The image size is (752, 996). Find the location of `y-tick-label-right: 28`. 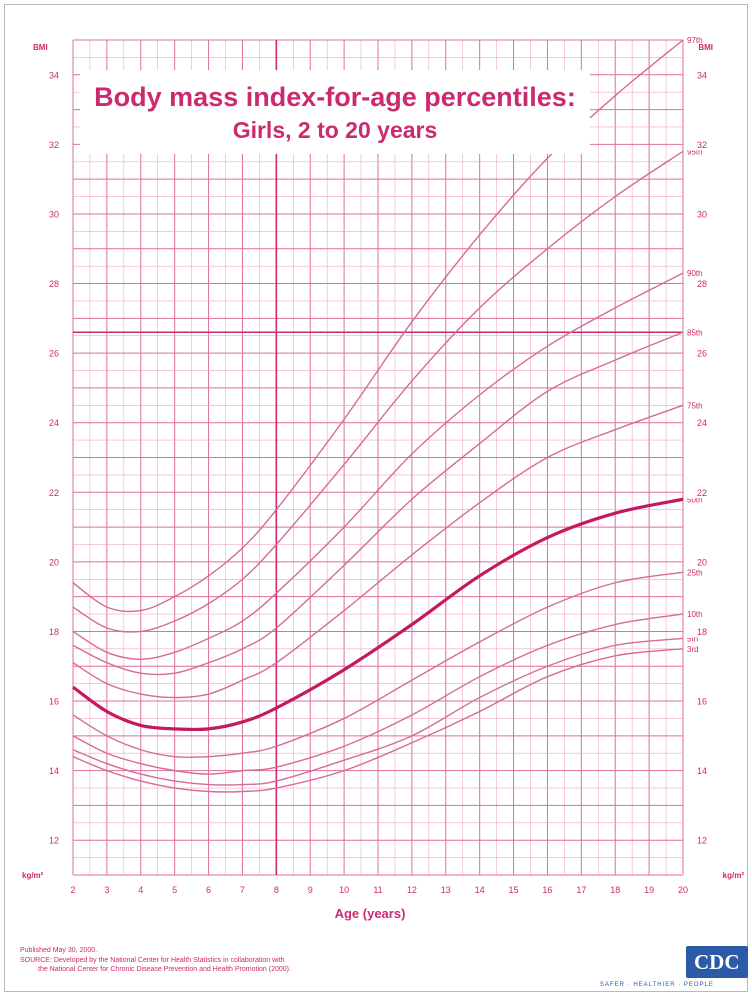

y-tick-label-right: 28 is located at coordinates (702, 284).